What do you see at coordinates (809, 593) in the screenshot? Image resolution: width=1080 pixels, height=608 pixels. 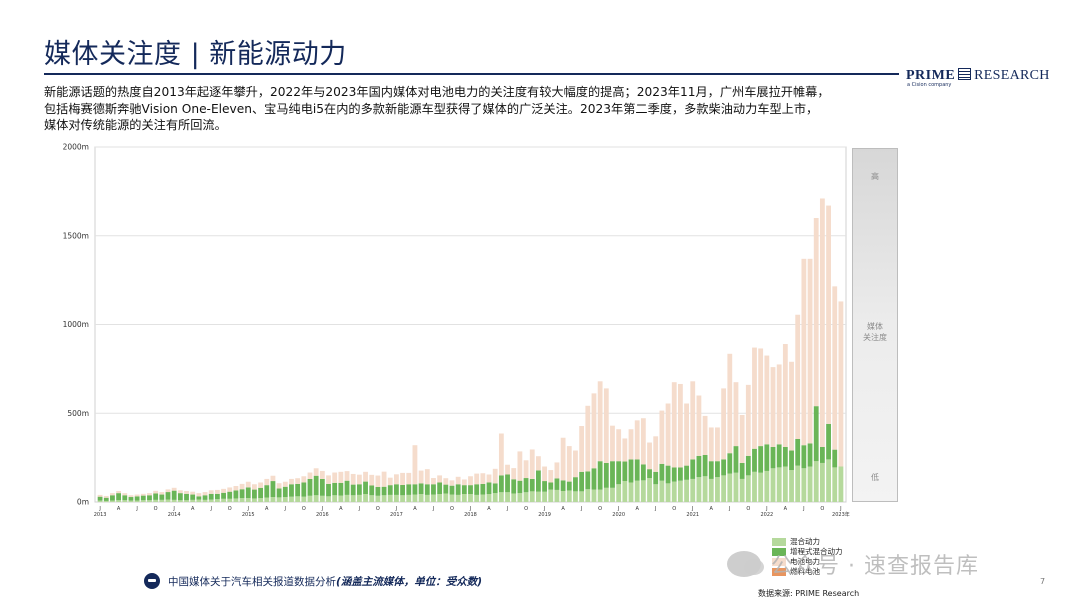 I see `data-source: 数据来源: PRIME Research` at bounding box center [809, 593].